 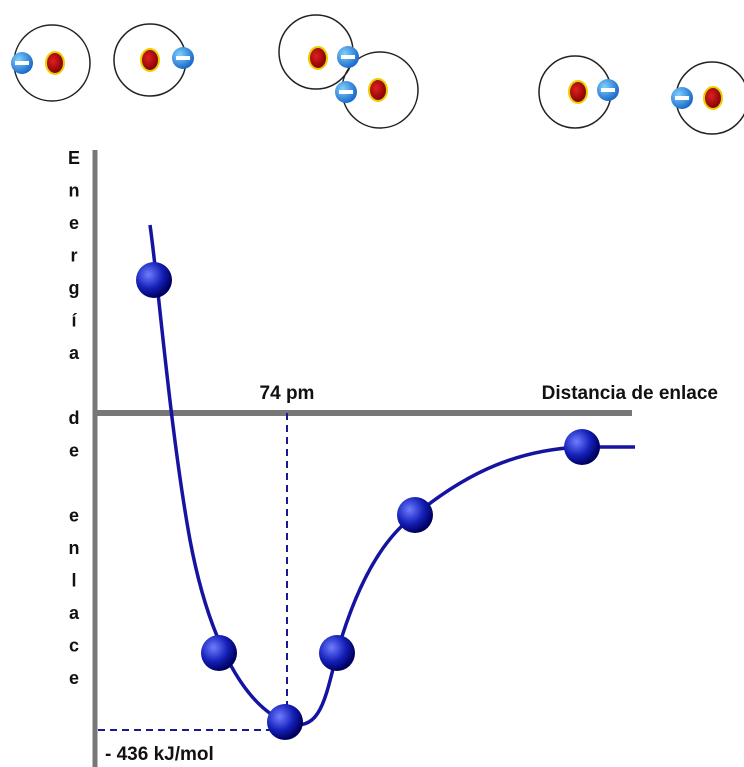 What do you see at coordinates (630, 393) in the screenshot?
I see `x-axis-label: Distancia de enlace` at bounding box center [630, 393].